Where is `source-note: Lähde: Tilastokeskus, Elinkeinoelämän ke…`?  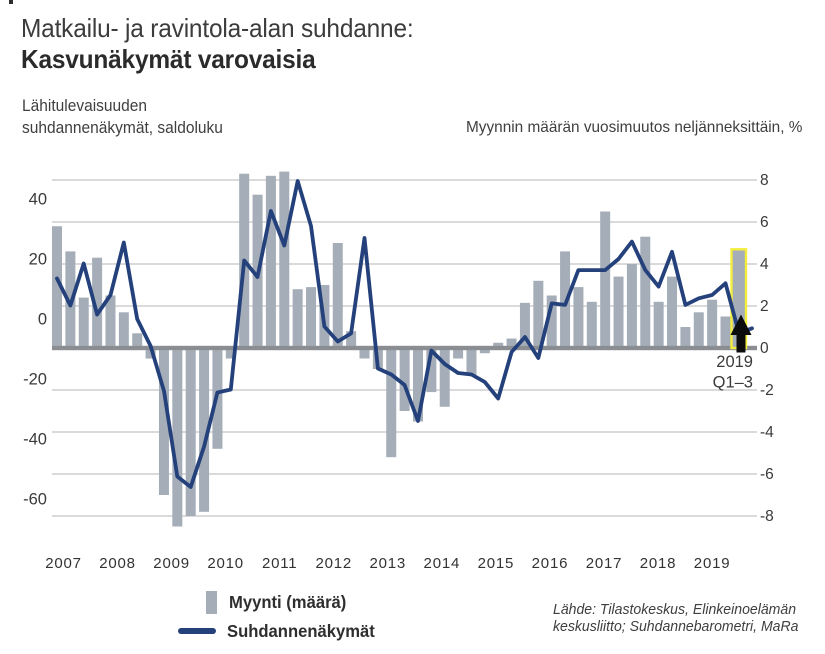 source-note: Lähde: Tilastokeskus, Elinkeinoelämän ke… is located at coordinates (675, 619).